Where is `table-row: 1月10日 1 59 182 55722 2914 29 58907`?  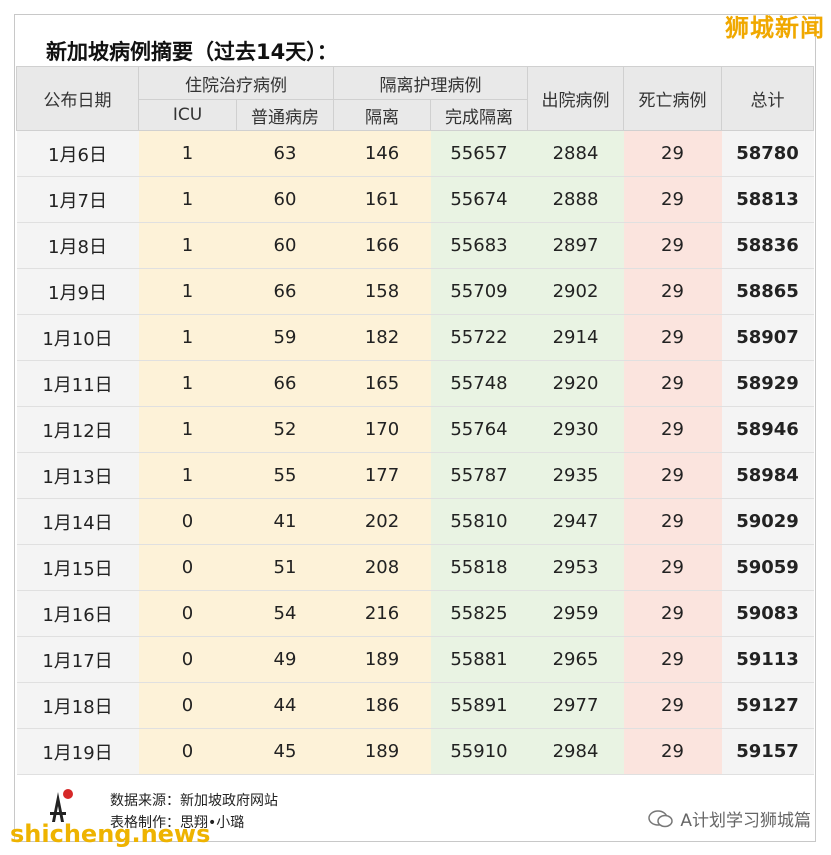 table-row: 1月10日 1 59 182 55722 2914 29 58907 is located at coordinates (415, 337).